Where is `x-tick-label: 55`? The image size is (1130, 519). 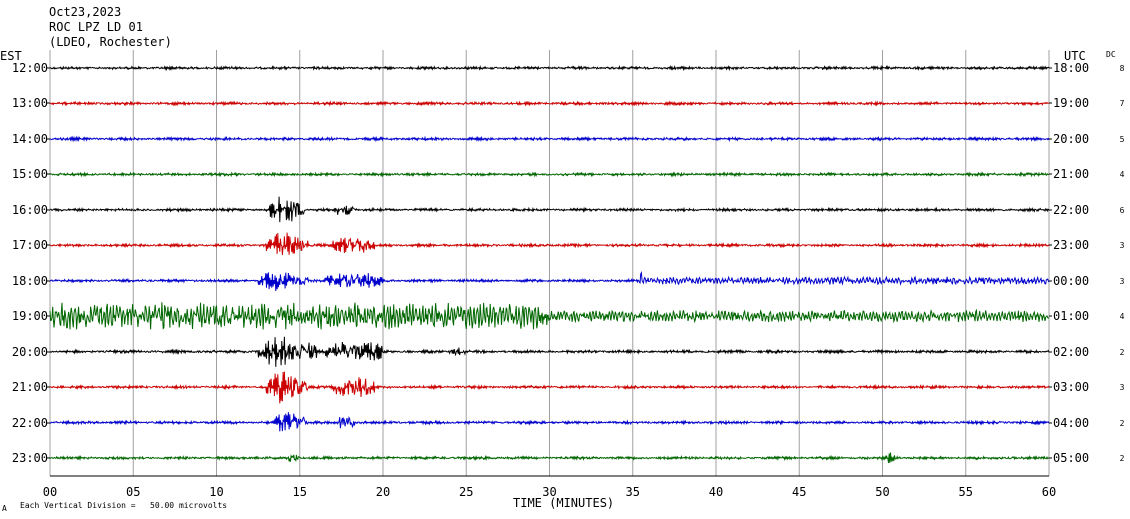
x-tick-label: 55 is located at coordinates (966, 492).